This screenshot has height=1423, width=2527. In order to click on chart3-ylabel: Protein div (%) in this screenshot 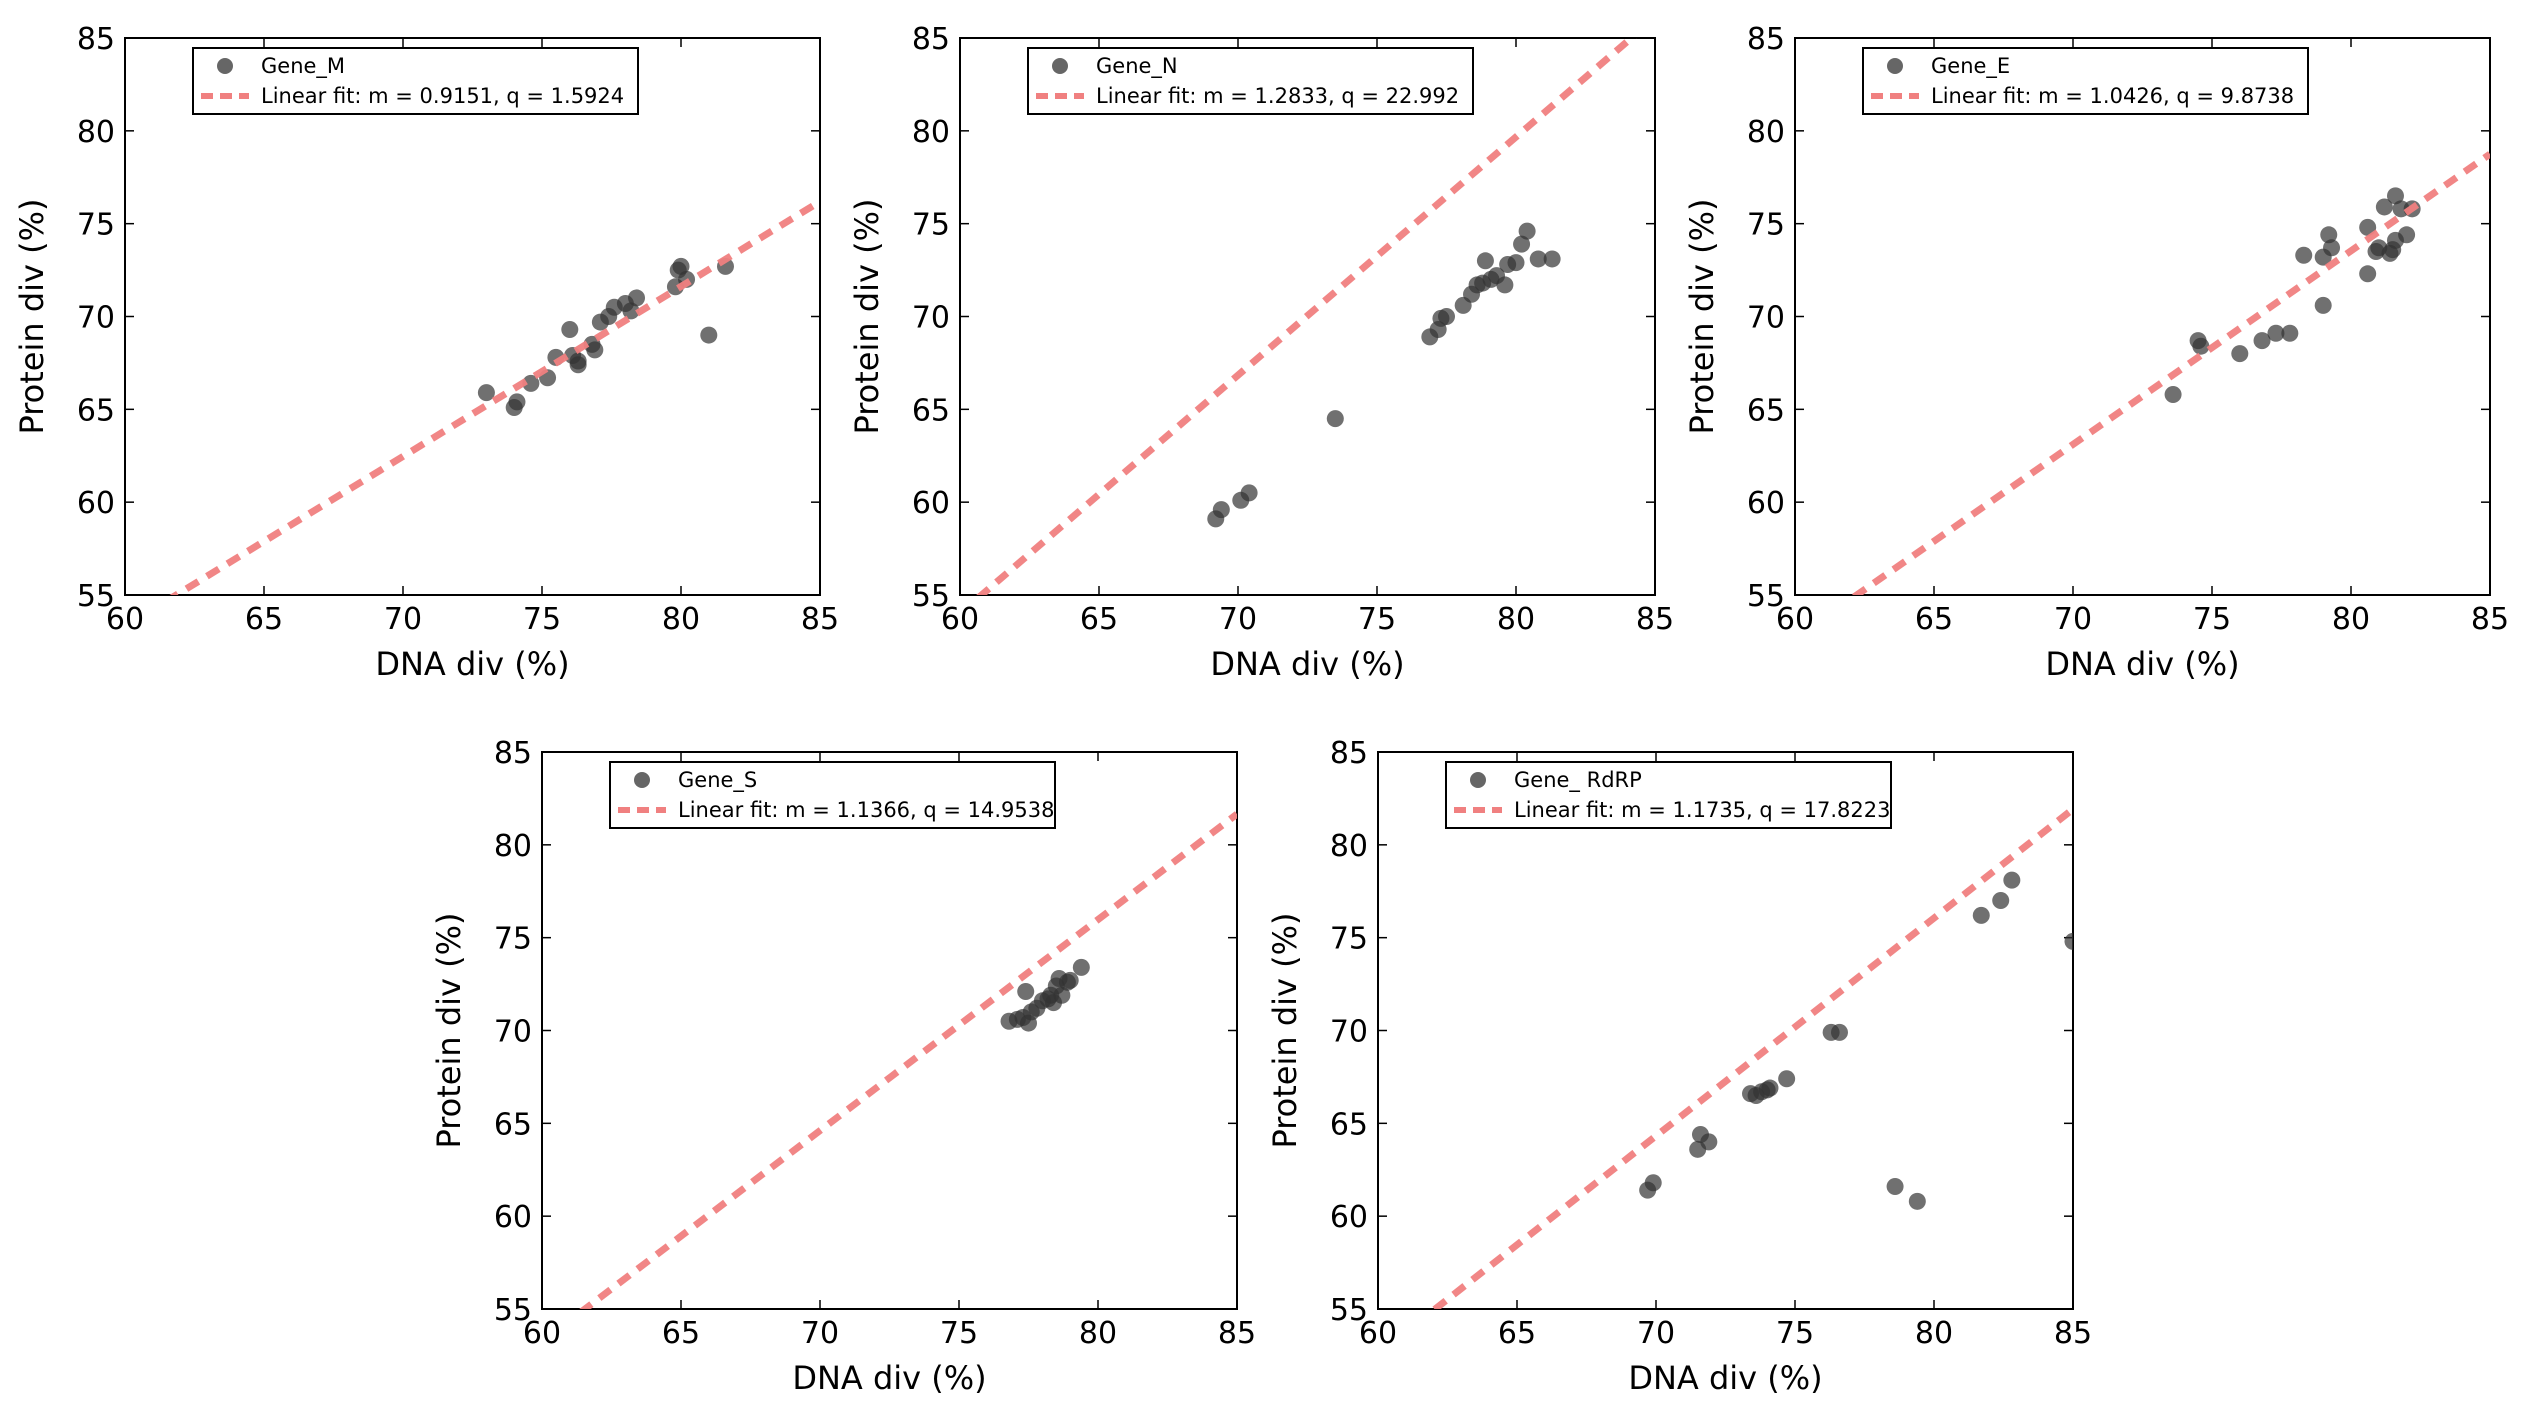, I will do `click(1702, 316)`.